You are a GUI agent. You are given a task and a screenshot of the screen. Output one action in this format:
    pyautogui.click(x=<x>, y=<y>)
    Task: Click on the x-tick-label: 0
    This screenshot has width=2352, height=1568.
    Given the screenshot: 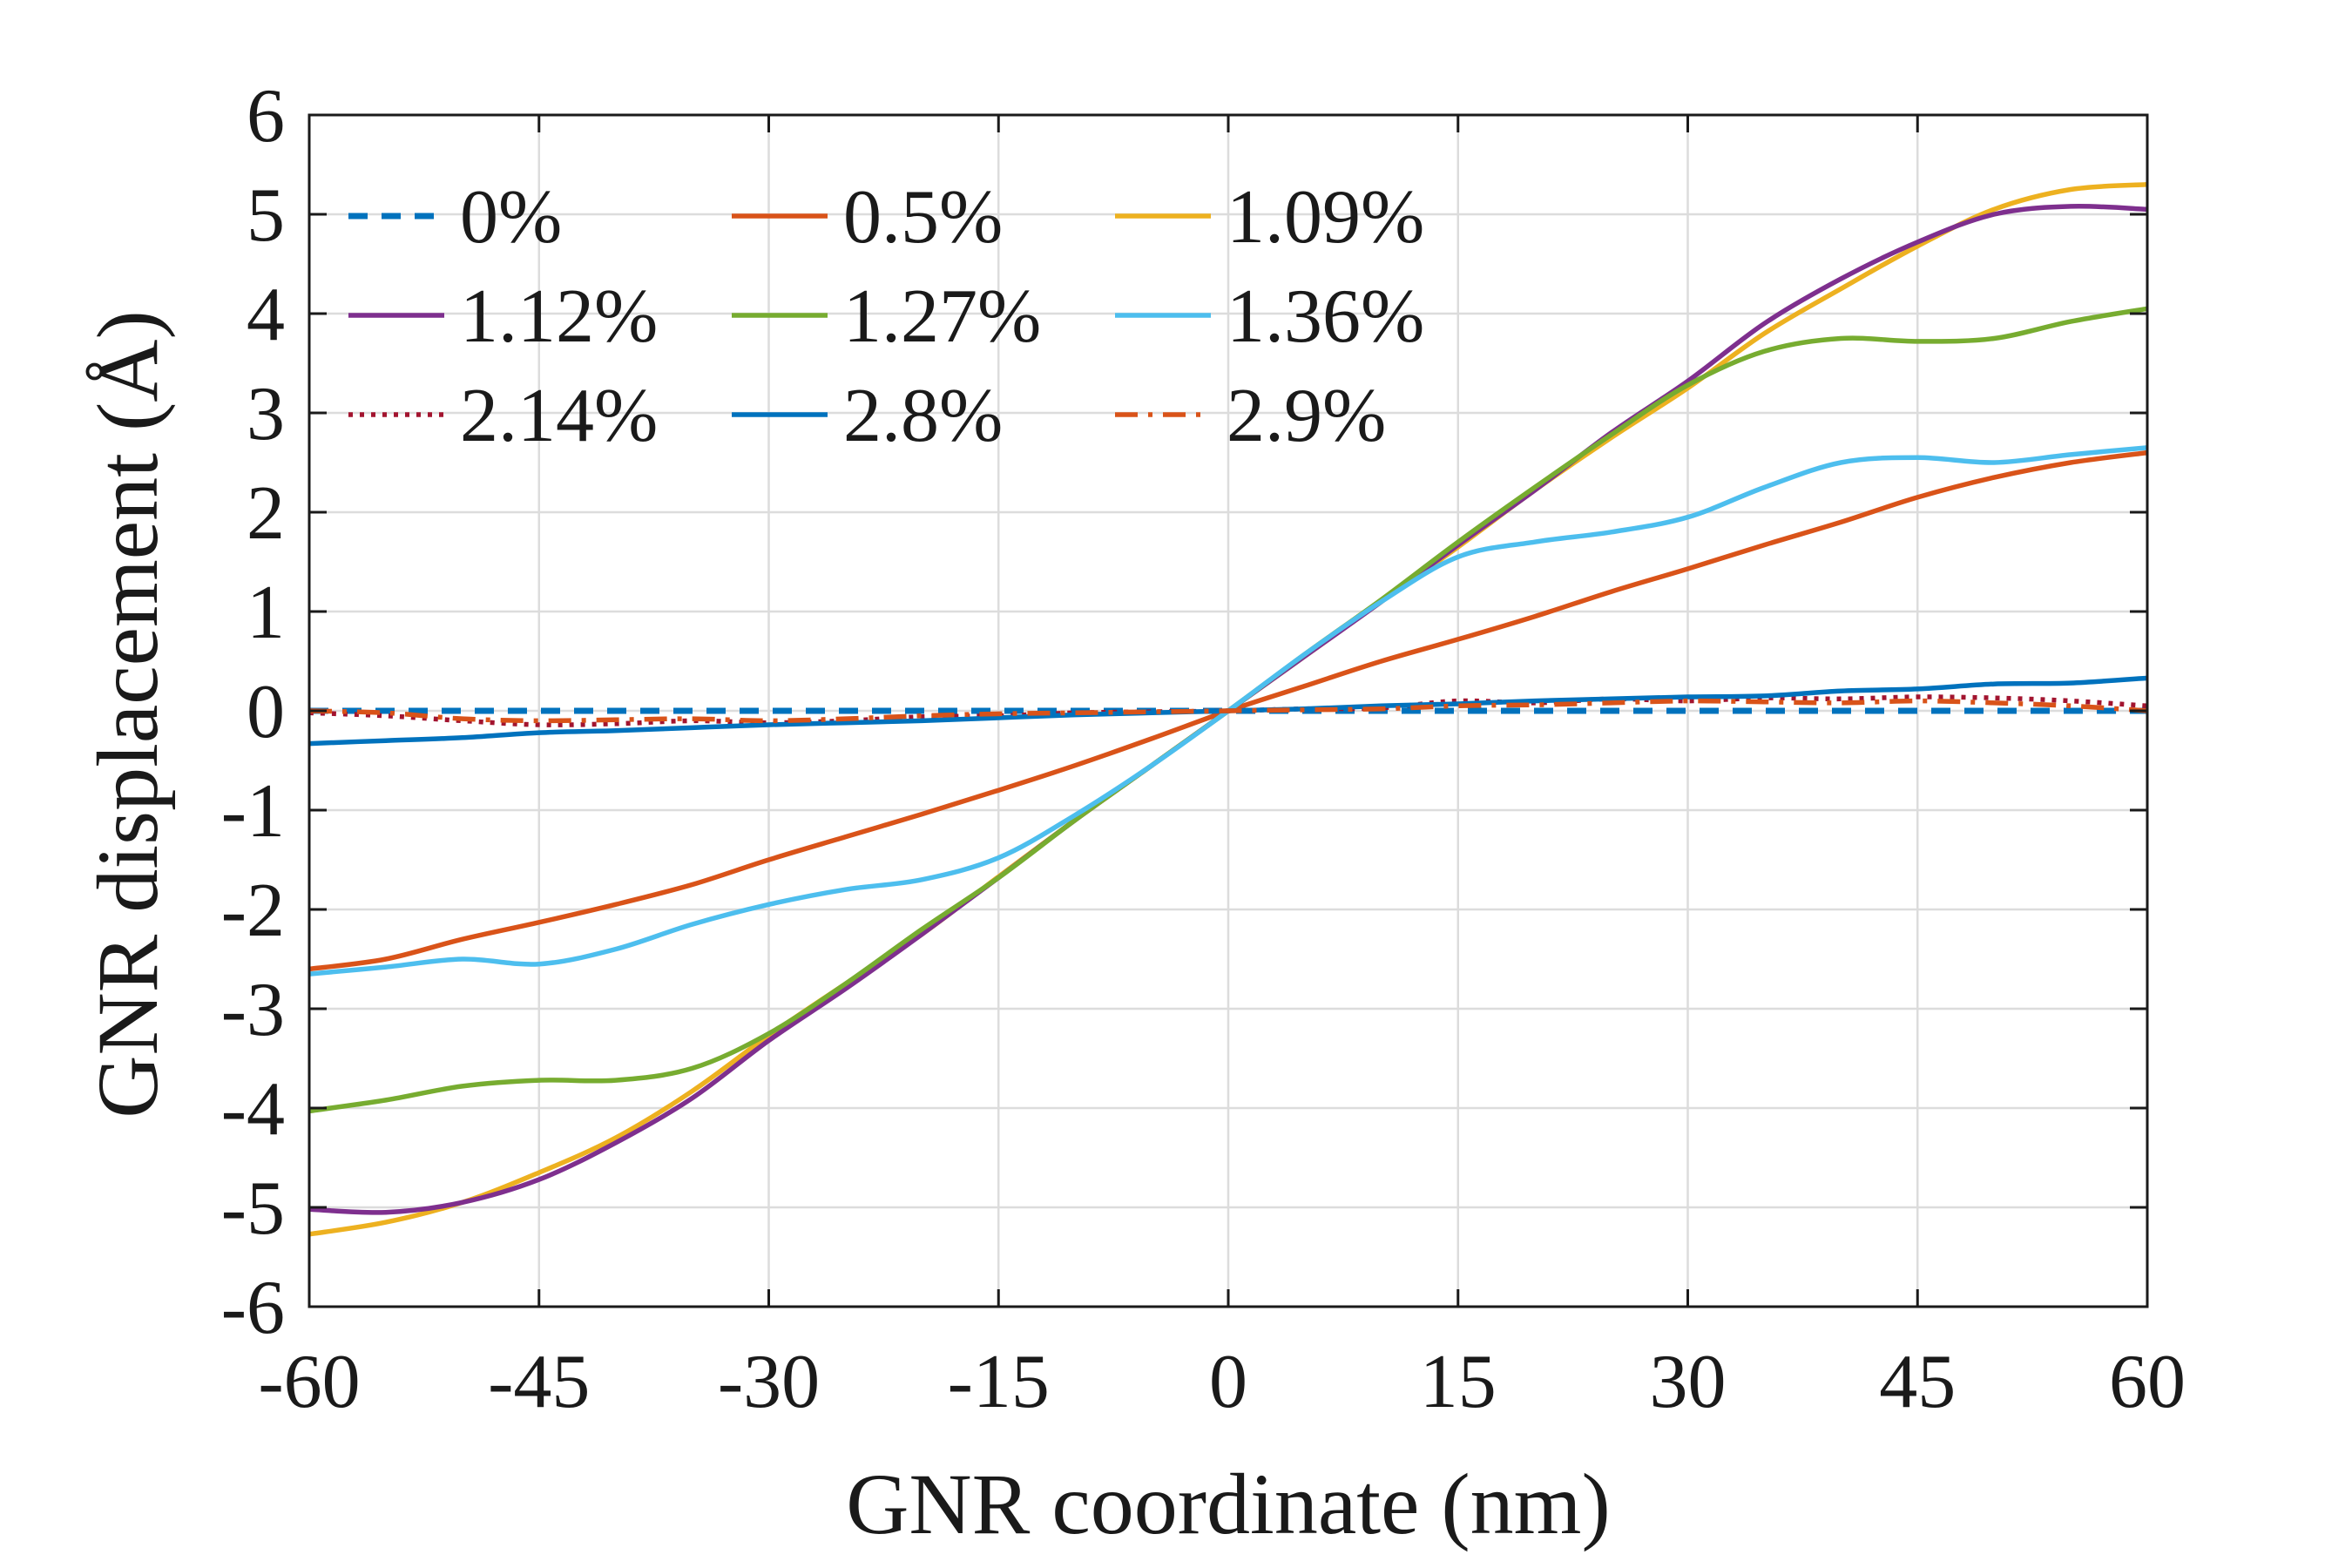 What is the action you would take?
    pyautogui.click(x=1228, y=1382)
    